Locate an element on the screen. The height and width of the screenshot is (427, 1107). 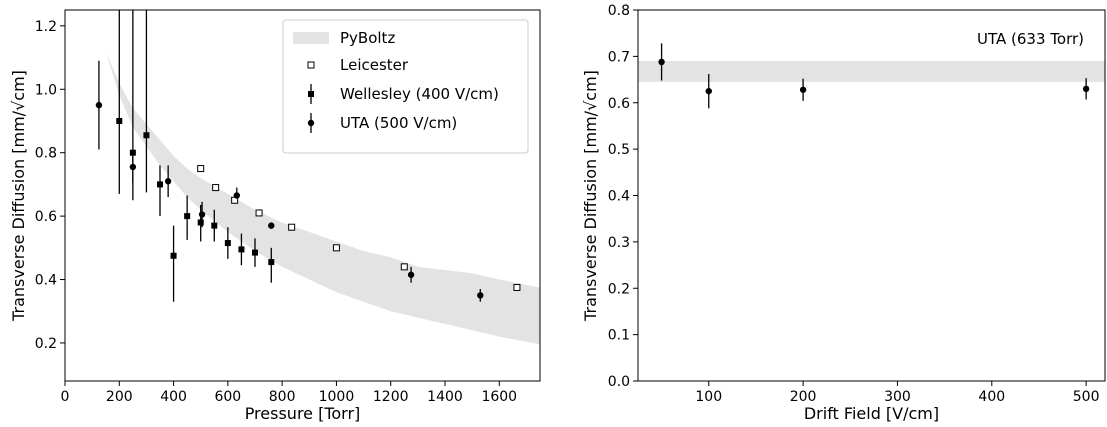
x-tick-label: 0 is located at coordinates (65, 397).